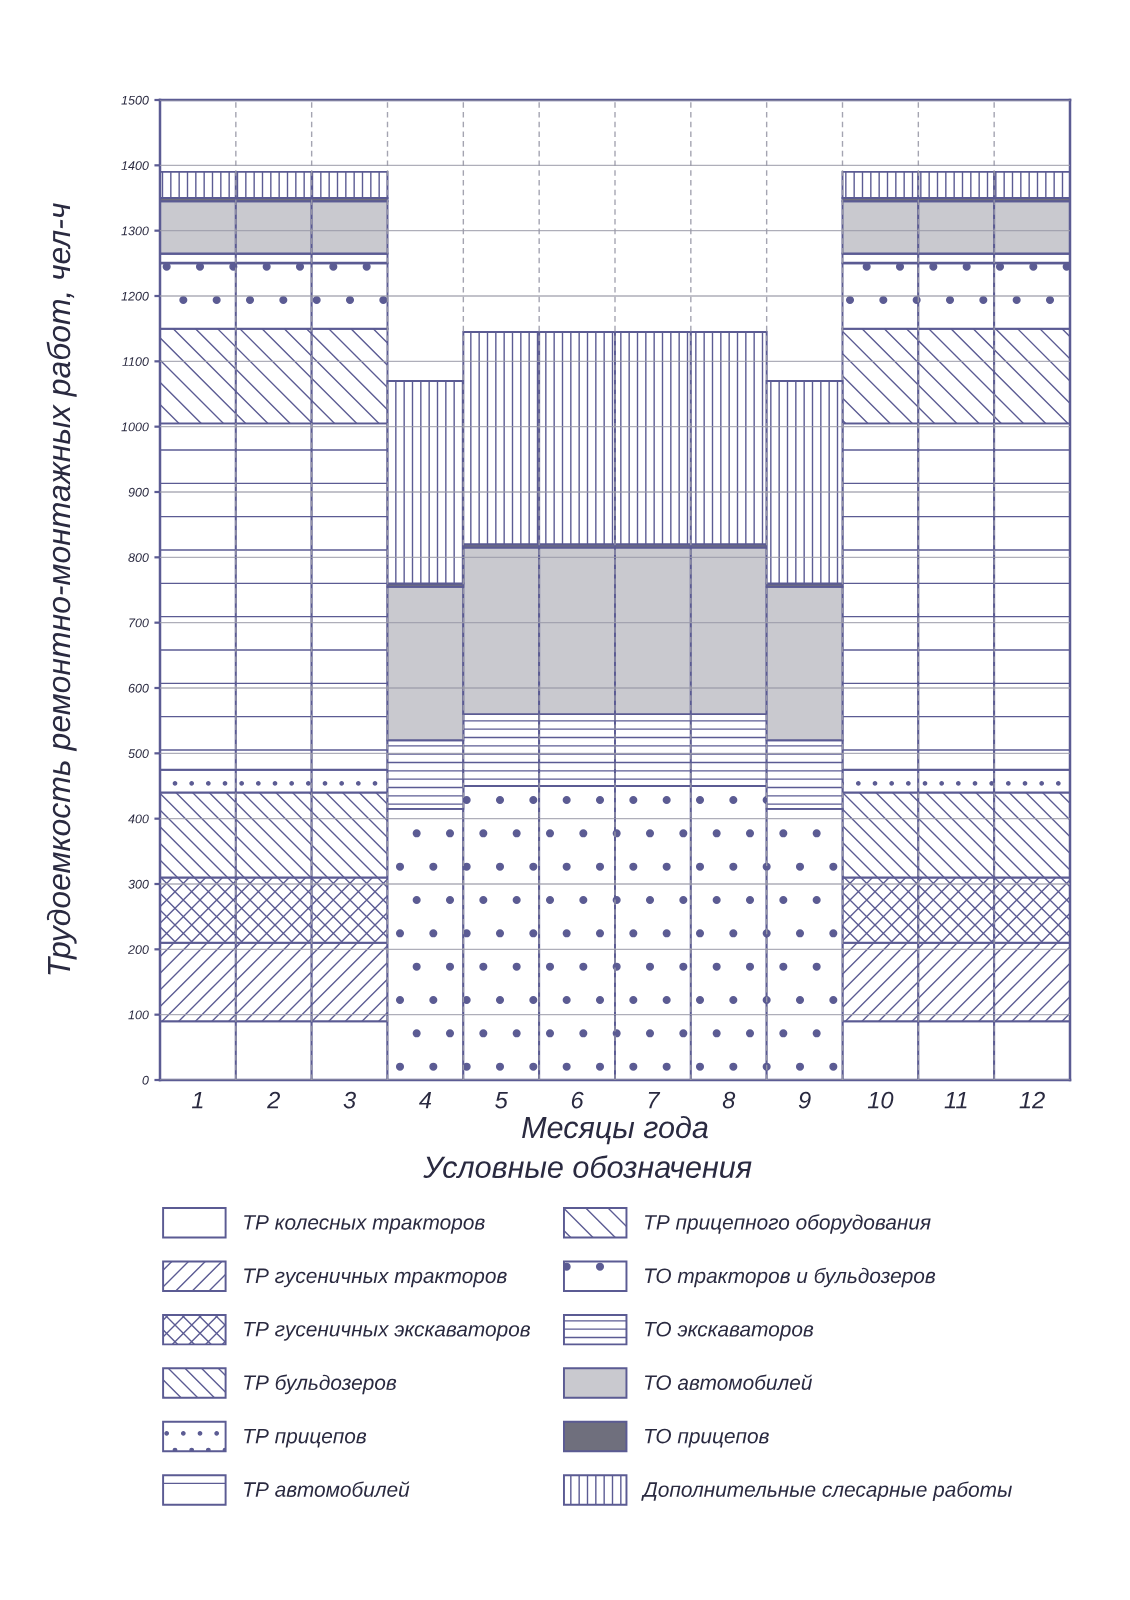  I want to click on legend-label: ТО экскаваторов, so click(729, 1331).